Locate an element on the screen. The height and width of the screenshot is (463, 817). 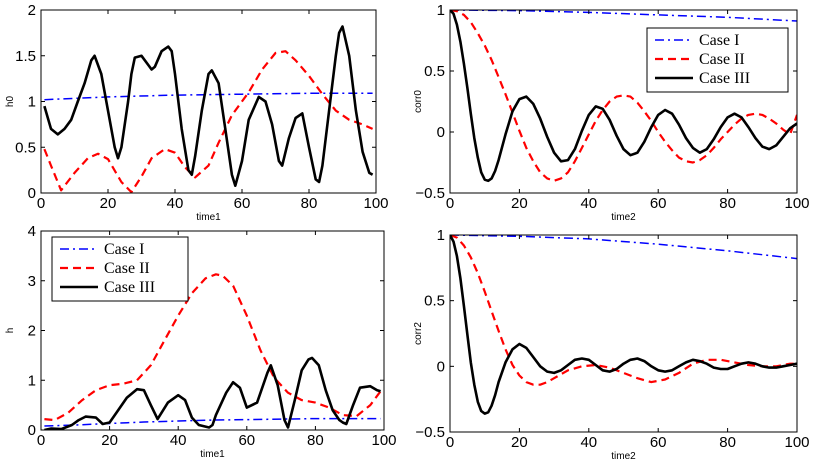
y-tick-label: 3 is located at coordinates (32, 281).